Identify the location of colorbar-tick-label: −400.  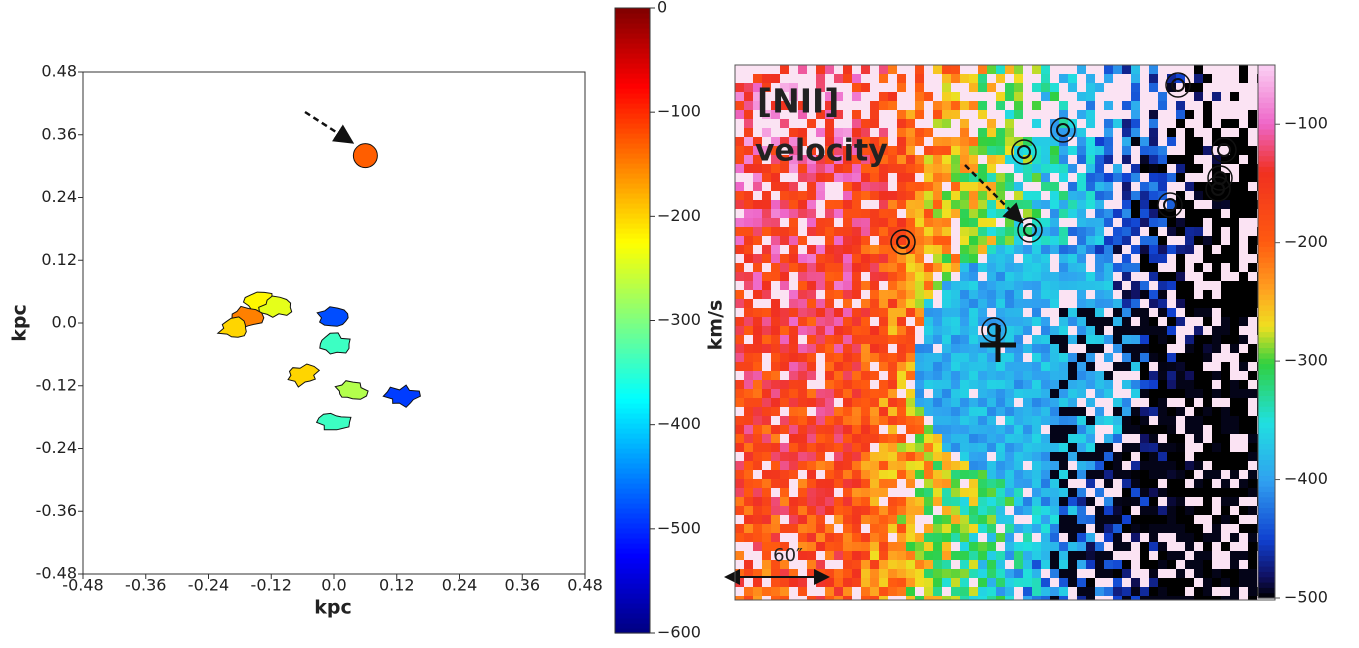
(1306, 478).